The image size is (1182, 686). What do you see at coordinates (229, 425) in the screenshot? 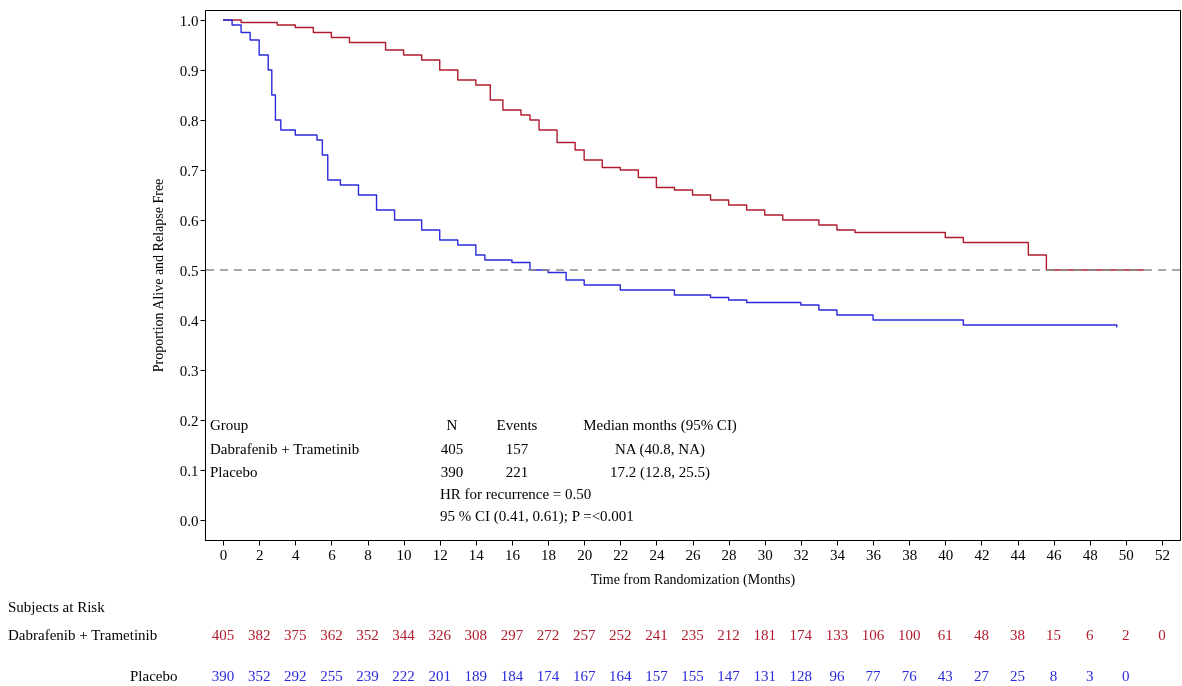
I see `annotation: Group` at bounding box center [229, 425].